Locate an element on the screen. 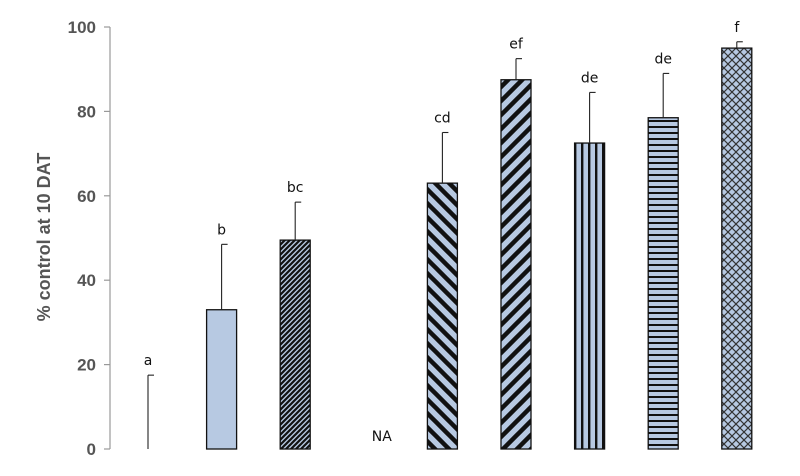 This screenshot has width=800, height=476. na-label: NA is located at coordinates (382, 437).